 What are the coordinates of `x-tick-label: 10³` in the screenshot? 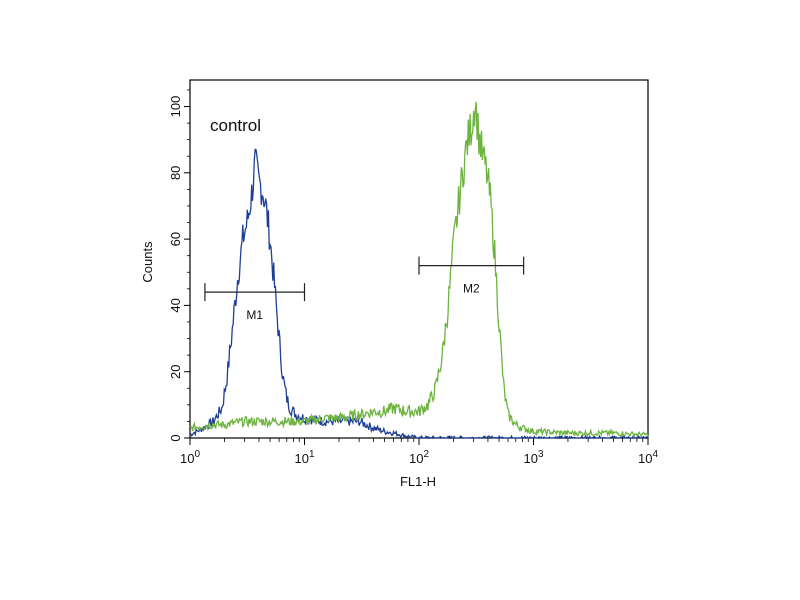 It's located at (533, 457).